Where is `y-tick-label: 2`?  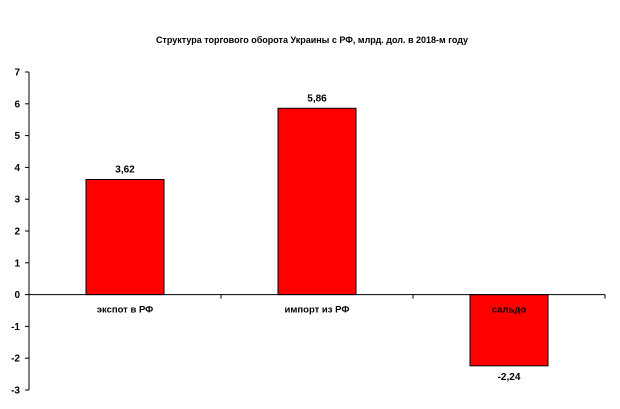
y-tick-label: 2 is located at coordinates (17, 232).